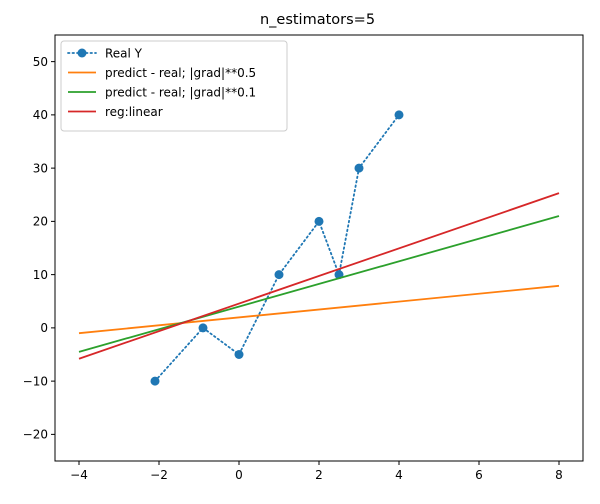 This screenshot has height=504, width=600. What do you see at coordinates (317, 20) in the screenshot?
I see `chart-title: n_estimators=5` at bounding box center [317, 20].